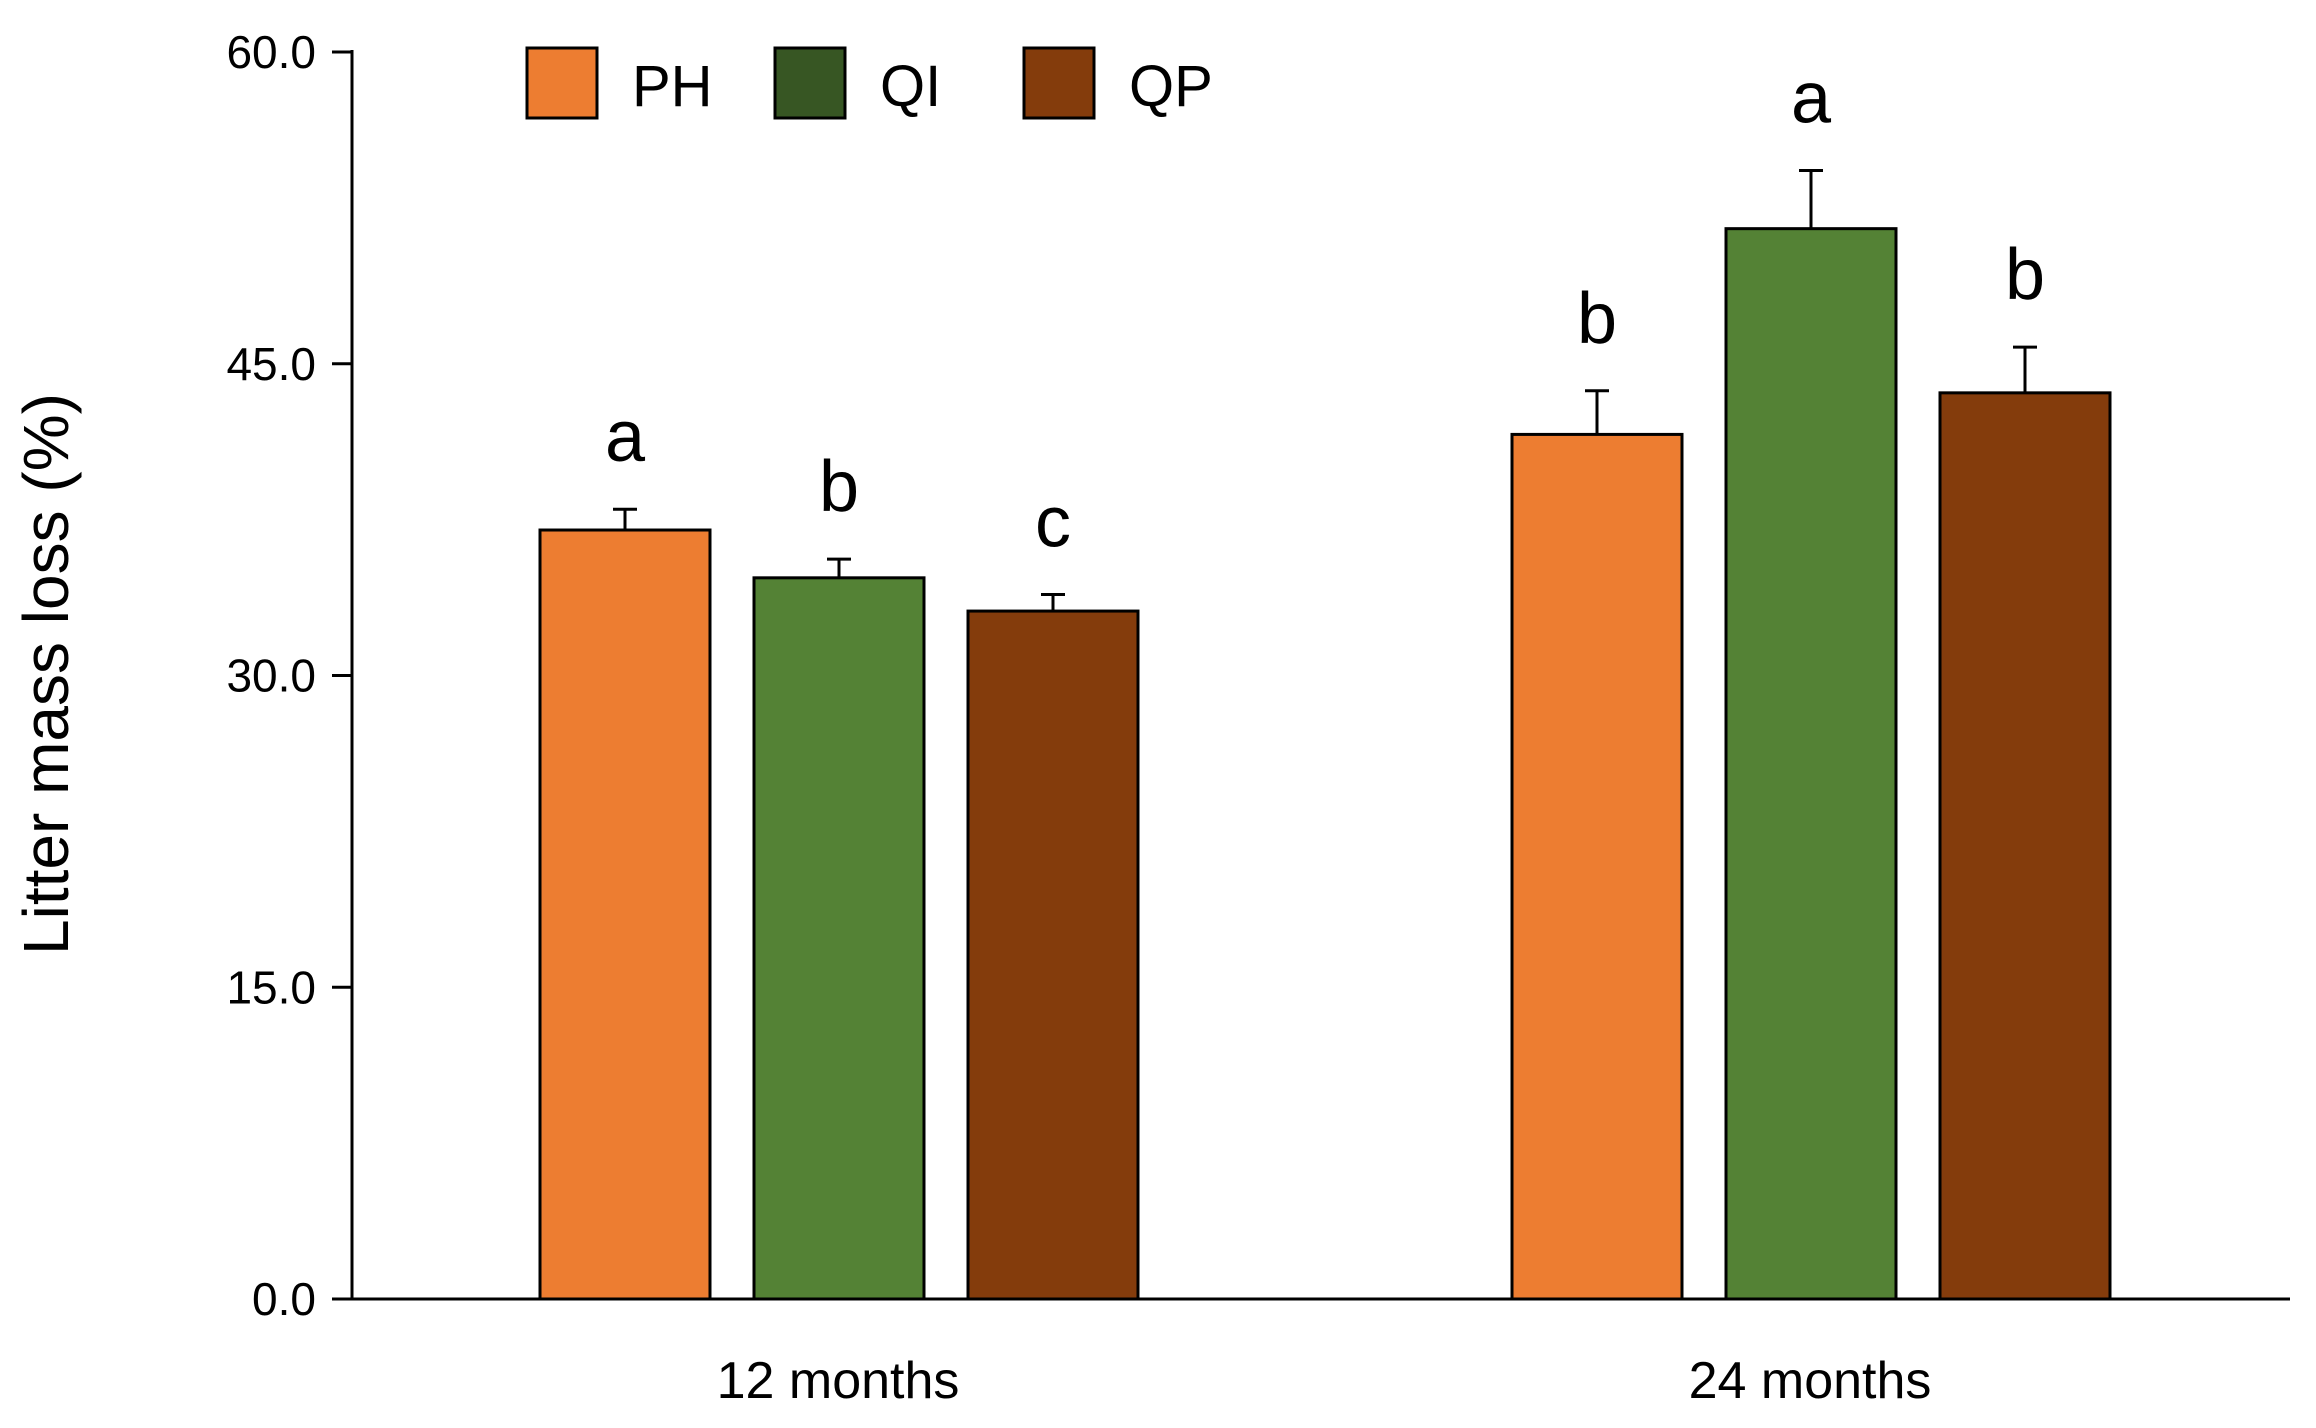 This screenshot has height=1428, width=2316. I want to click on legend-label-qi: QI, so click(910, 86).